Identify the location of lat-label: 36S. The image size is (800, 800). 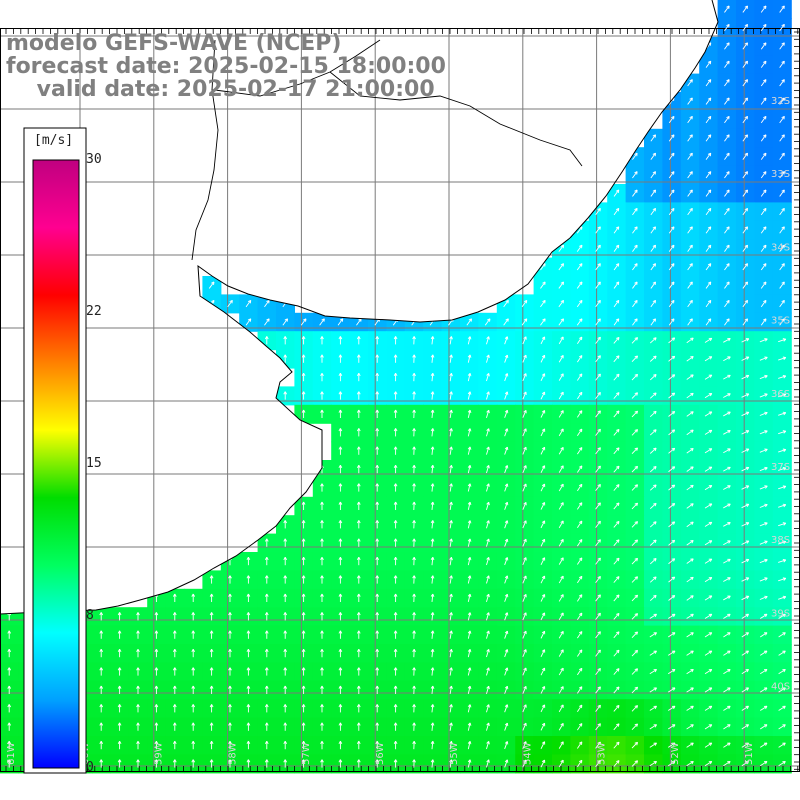
(780, 394).